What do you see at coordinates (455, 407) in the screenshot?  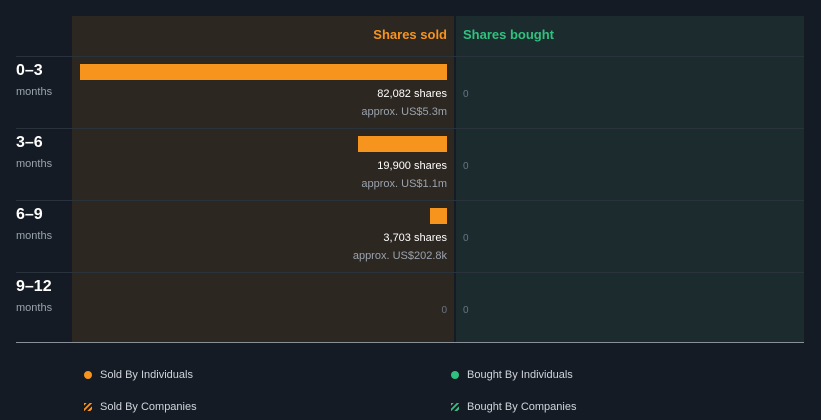 I see `bought-companies-legend-marker` at bounding box center [455, 407].